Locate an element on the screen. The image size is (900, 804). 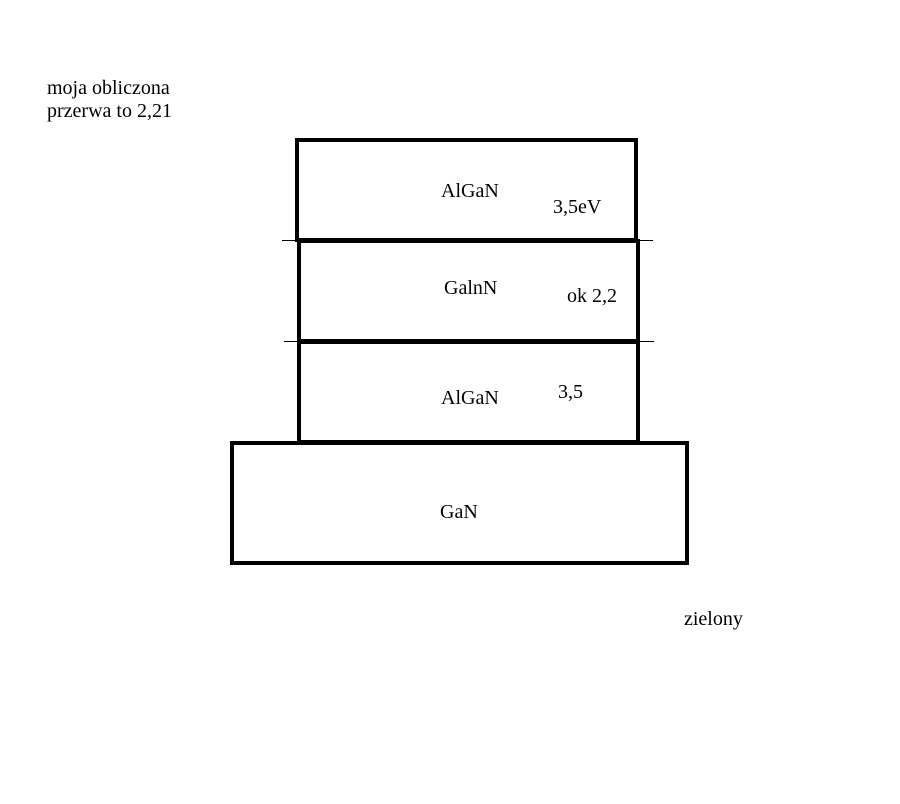
layer-gan-label: GaN is located at coordinates (459, 512).